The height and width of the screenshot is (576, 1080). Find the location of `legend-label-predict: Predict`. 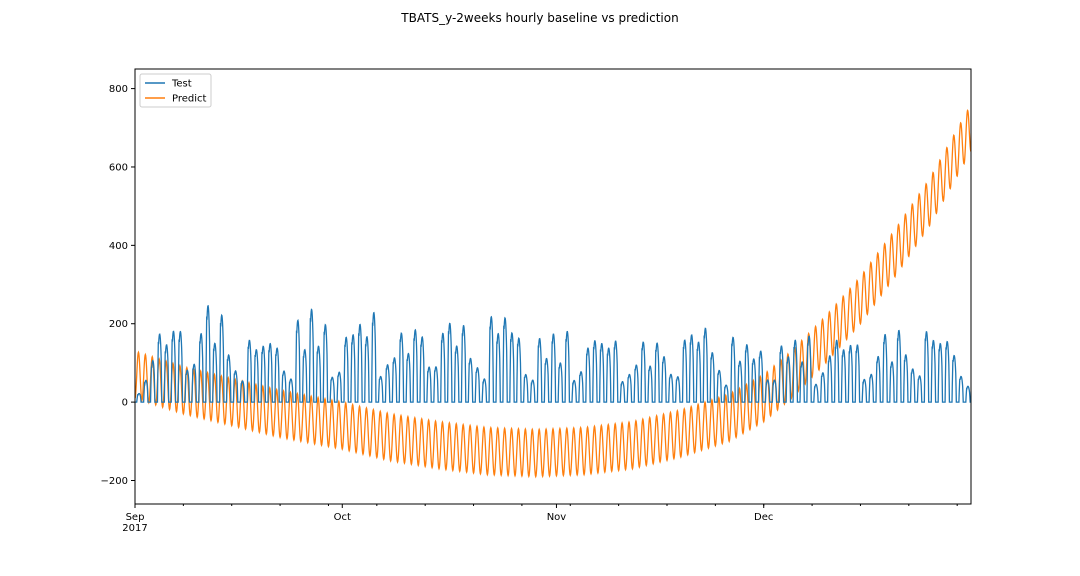

legend-label-predict: Predict is located at coordinates (189, 99).